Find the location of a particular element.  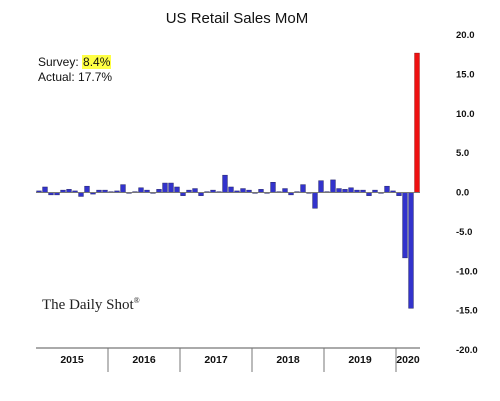

y-tick-label: 0.0 is located at coordinates (462, 193).